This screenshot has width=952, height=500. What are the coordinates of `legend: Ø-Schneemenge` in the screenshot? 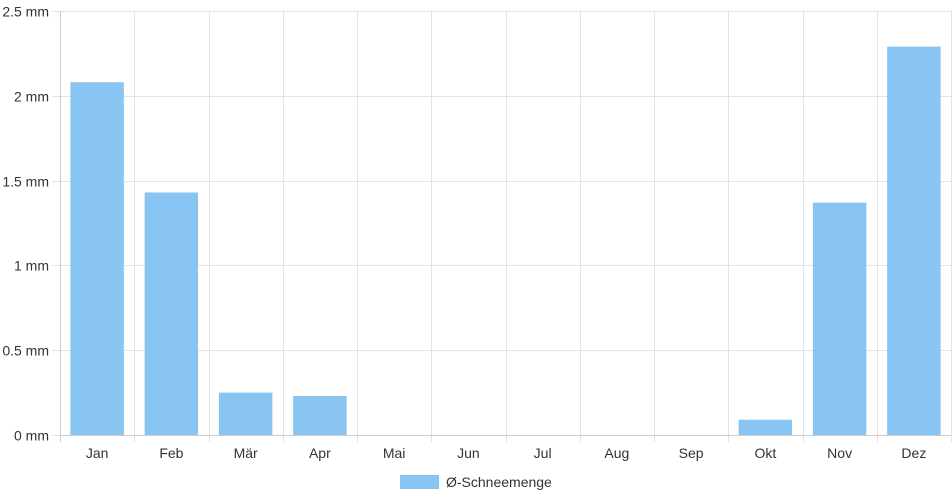 It's located at (476, 482).